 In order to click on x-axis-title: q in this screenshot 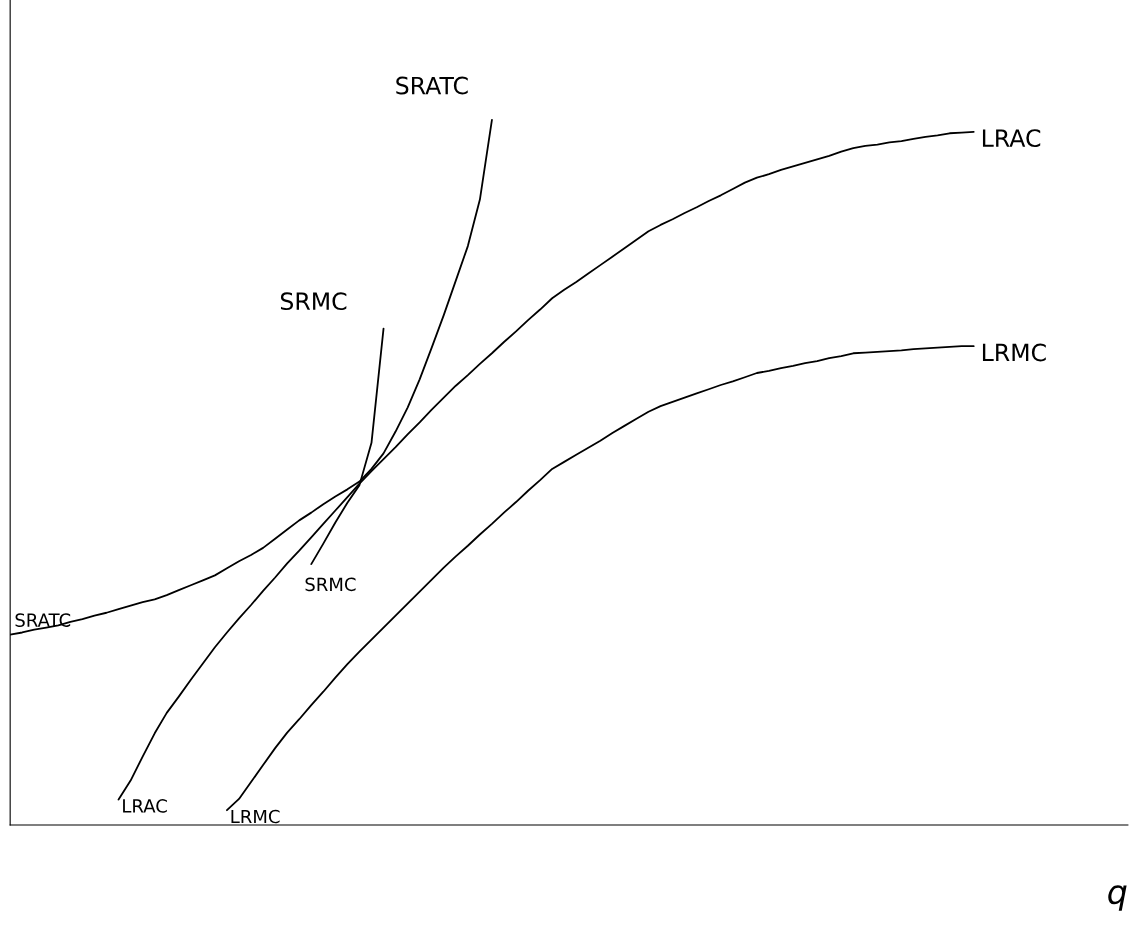, I will do `click(1117, 898)`.